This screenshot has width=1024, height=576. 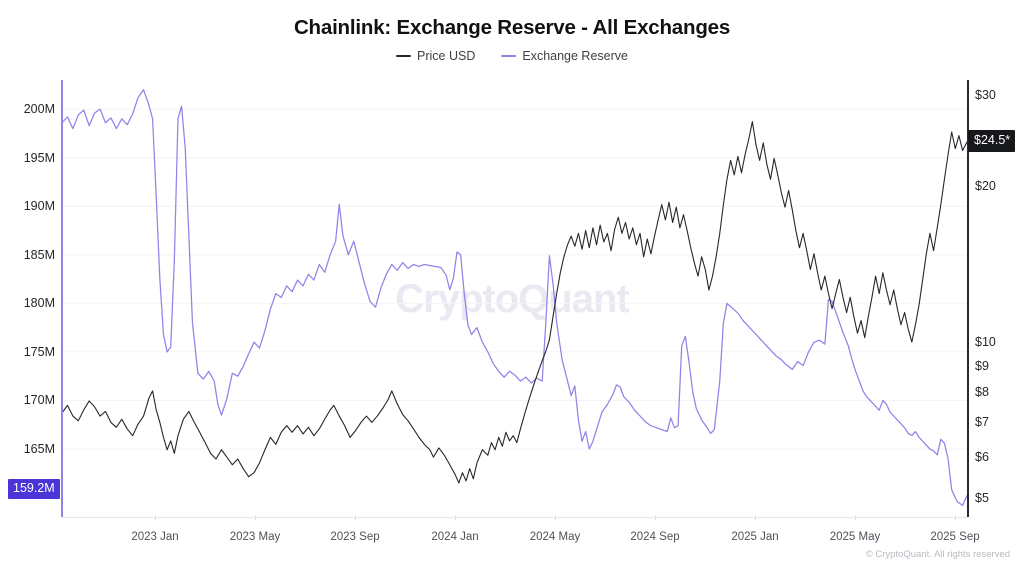 I want to click on y-axis-left-tick-label: 170M, so click(x=39, y=400).